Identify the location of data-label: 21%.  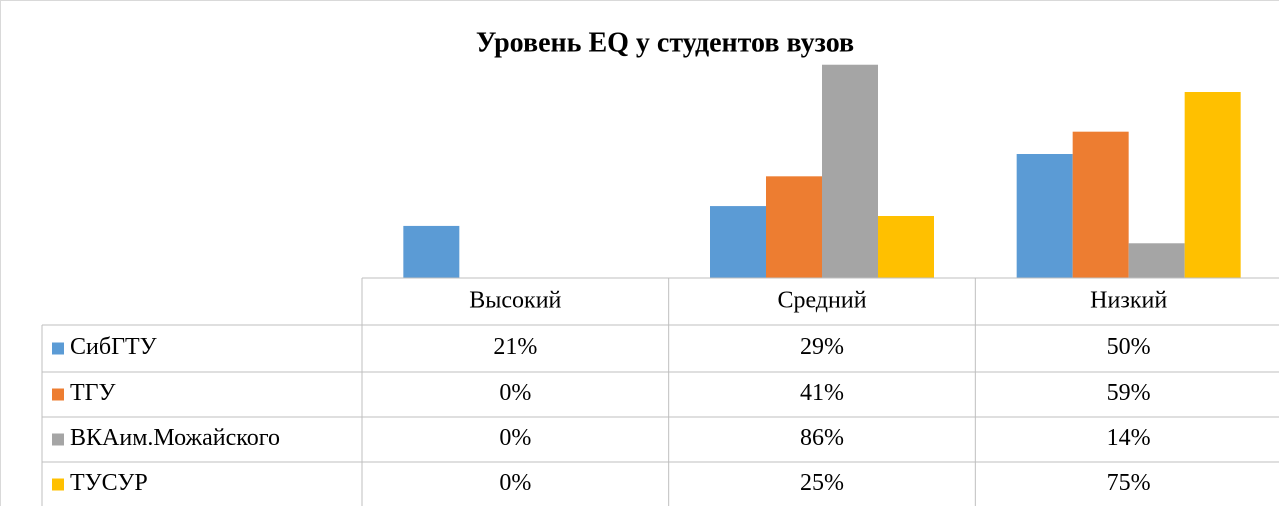
(515, 347).